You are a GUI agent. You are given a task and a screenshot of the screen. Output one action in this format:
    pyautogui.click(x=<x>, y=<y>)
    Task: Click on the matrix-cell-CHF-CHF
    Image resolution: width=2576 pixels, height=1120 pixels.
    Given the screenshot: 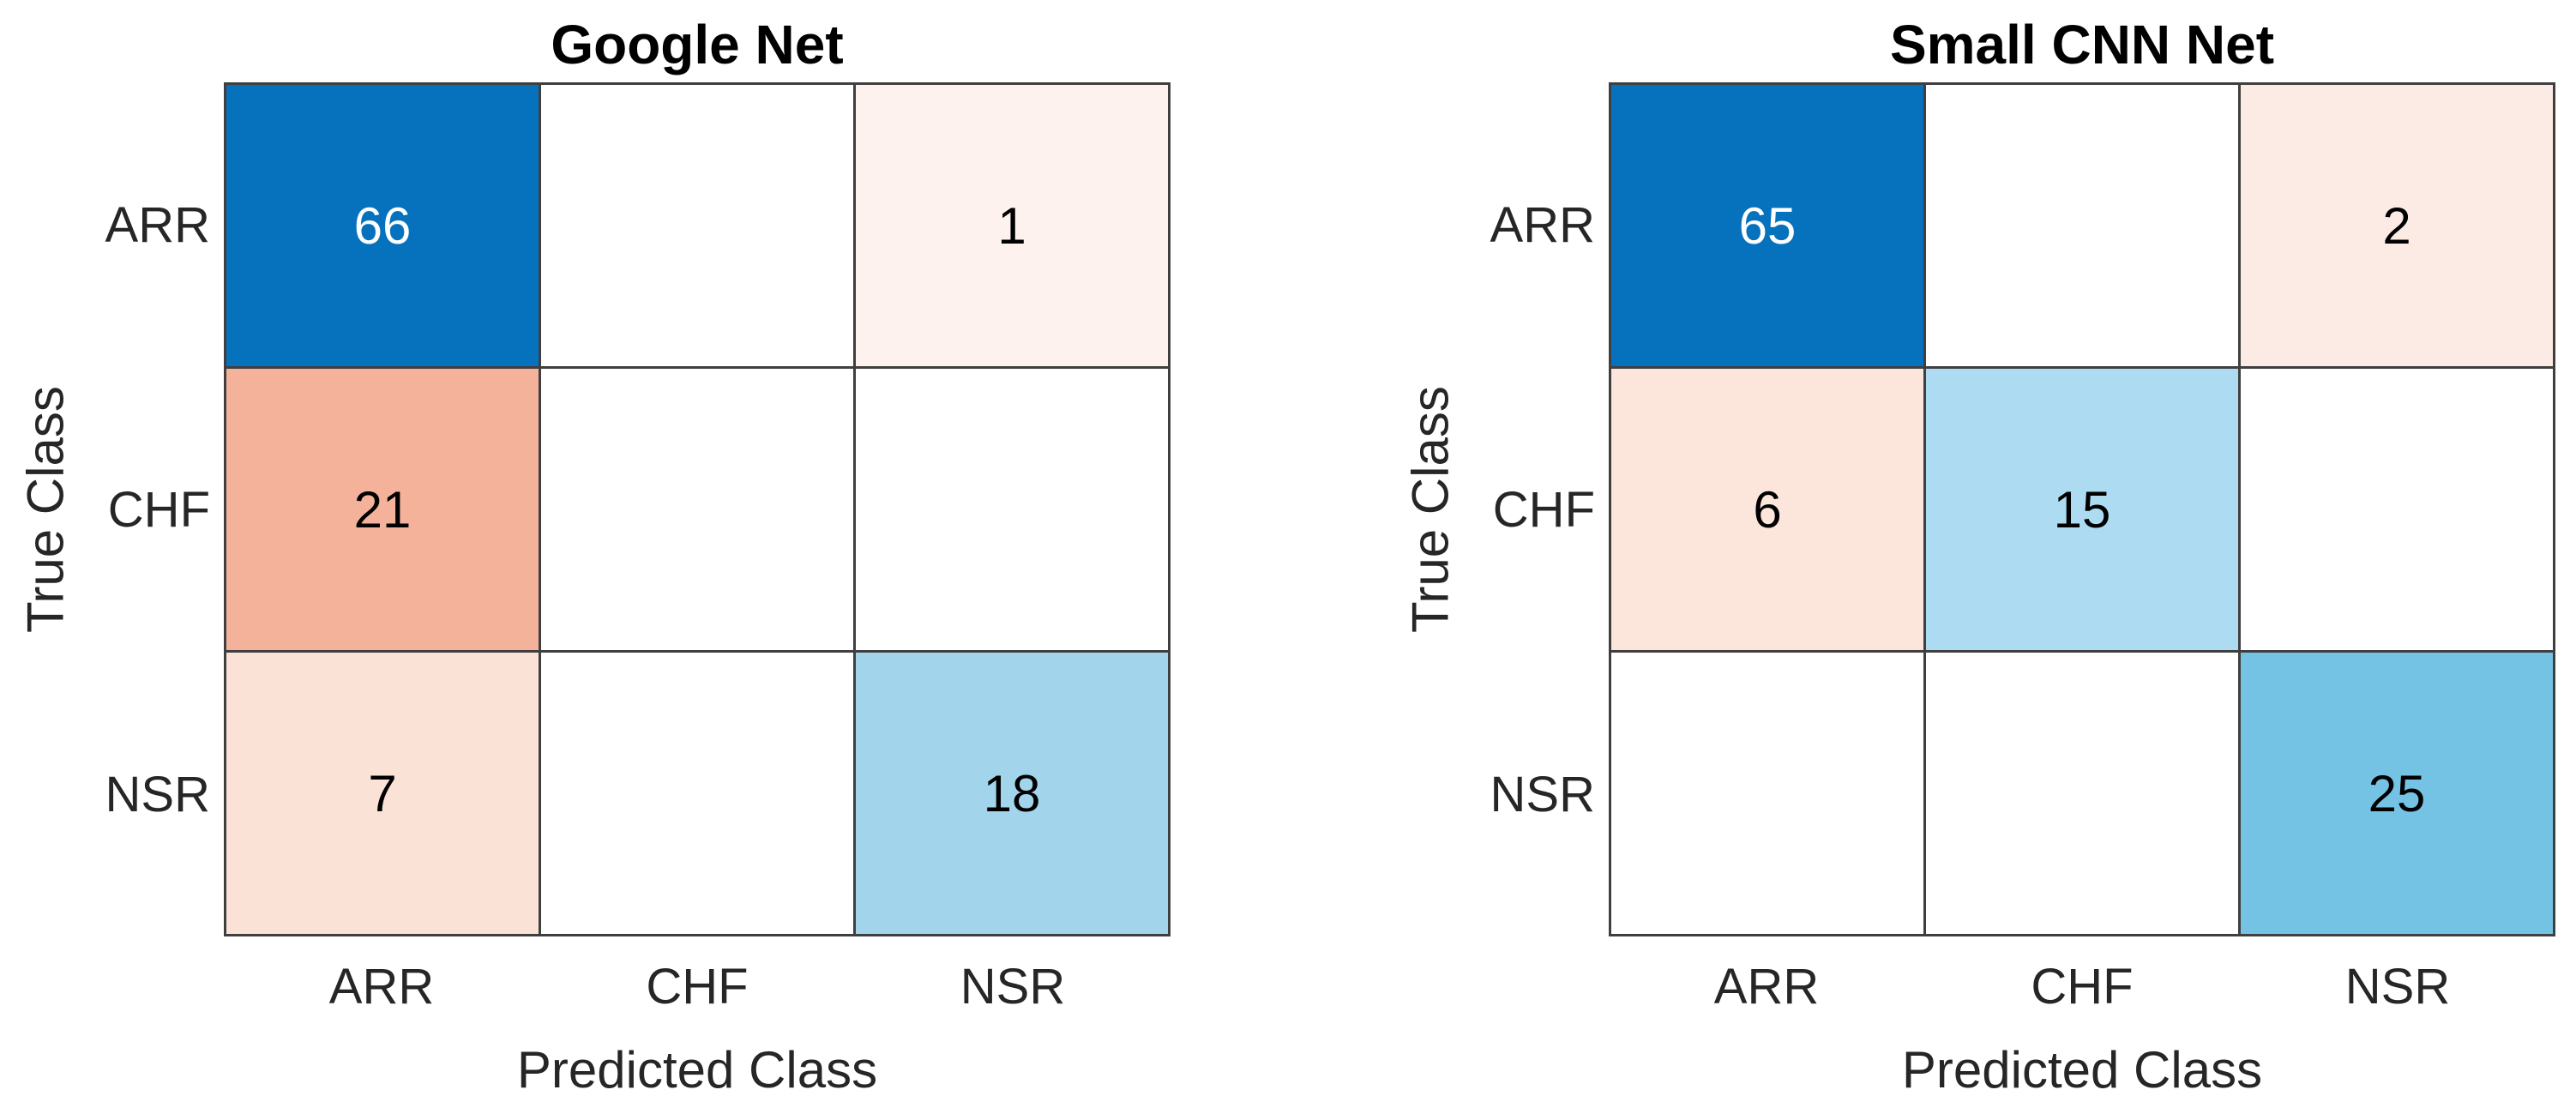 What is the action you would take?
    pyautogui.click(x=697, y=509)
    